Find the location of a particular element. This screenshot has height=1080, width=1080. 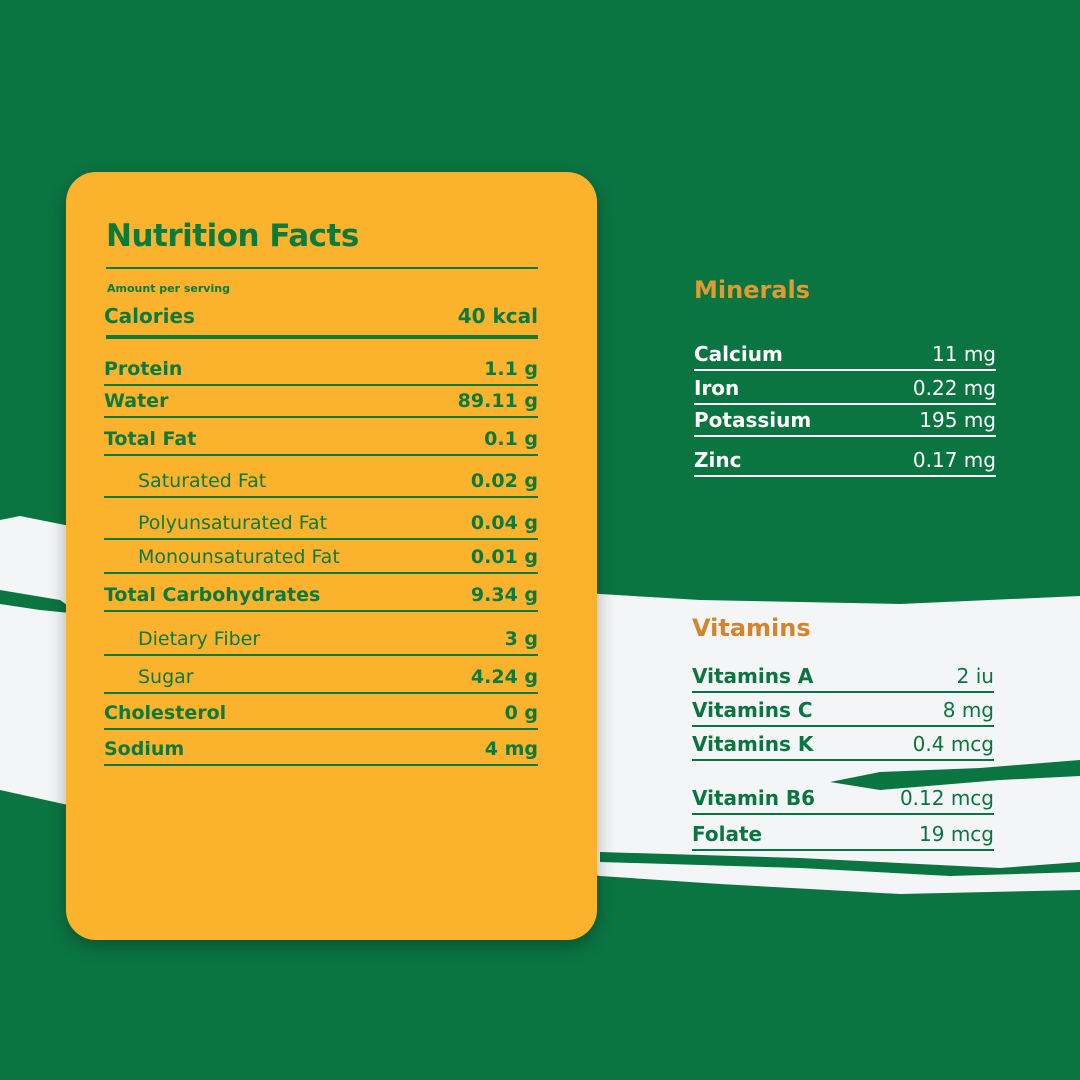

vitamin-value: 8 mg is located at coordinates (968, 710).